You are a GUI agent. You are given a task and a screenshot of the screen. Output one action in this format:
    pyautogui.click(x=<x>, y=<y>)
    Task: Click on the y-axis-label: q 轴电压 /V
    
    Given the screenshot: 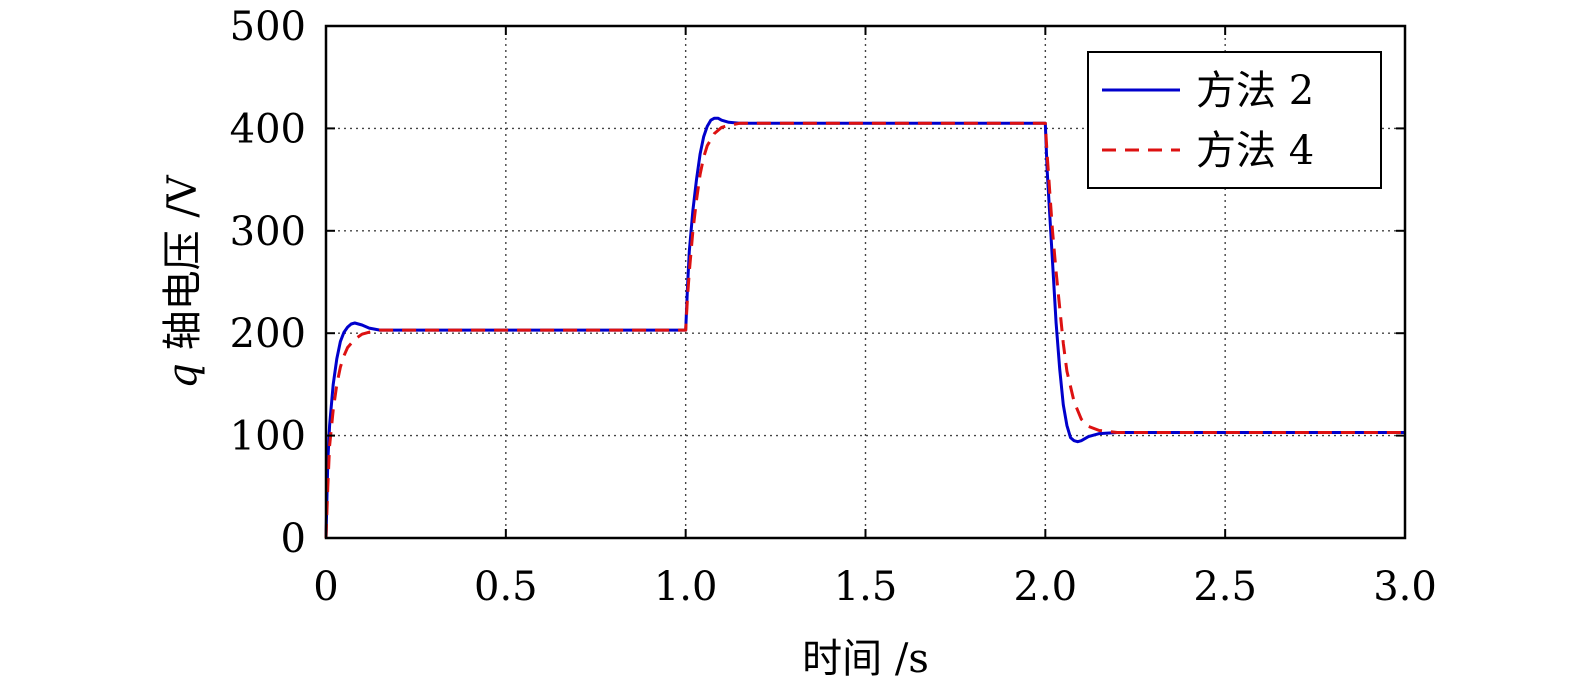 What is the action you would take?
    pyautogui.click(x=183, y=281)
    